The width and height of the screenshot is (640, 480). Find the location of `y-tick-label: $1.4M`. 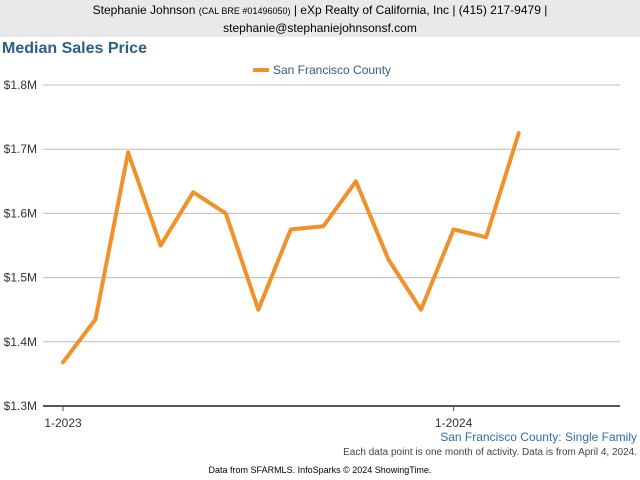

y-tick-label: $1.4M is located at coordinates (20, 342).